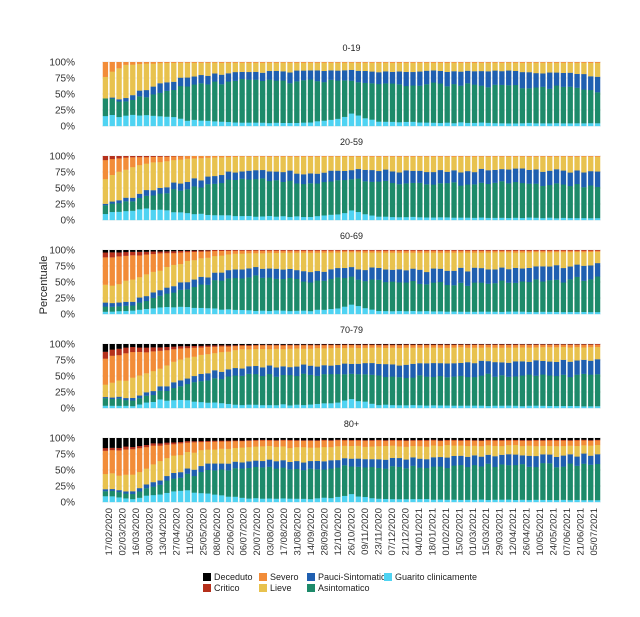  I want to click on panel-60-69: 60-690%25%50%75%100%, so click(325, 276).